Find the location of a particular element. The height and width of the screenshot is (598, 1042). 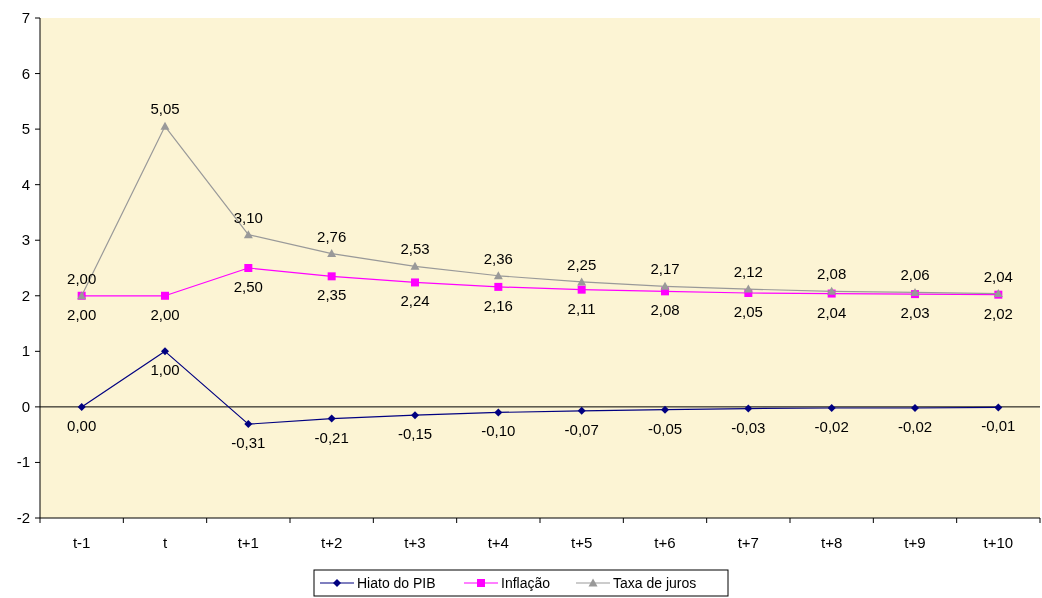

y-tick-label: -1 is located at coordinates (23, 462).